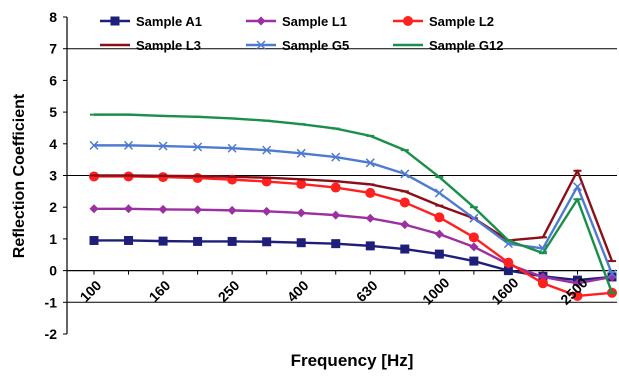  What do you see at coordinates (91, 291) in the screenshot?
I see `x-tick-label: 100` at bounding box center [91, 291].